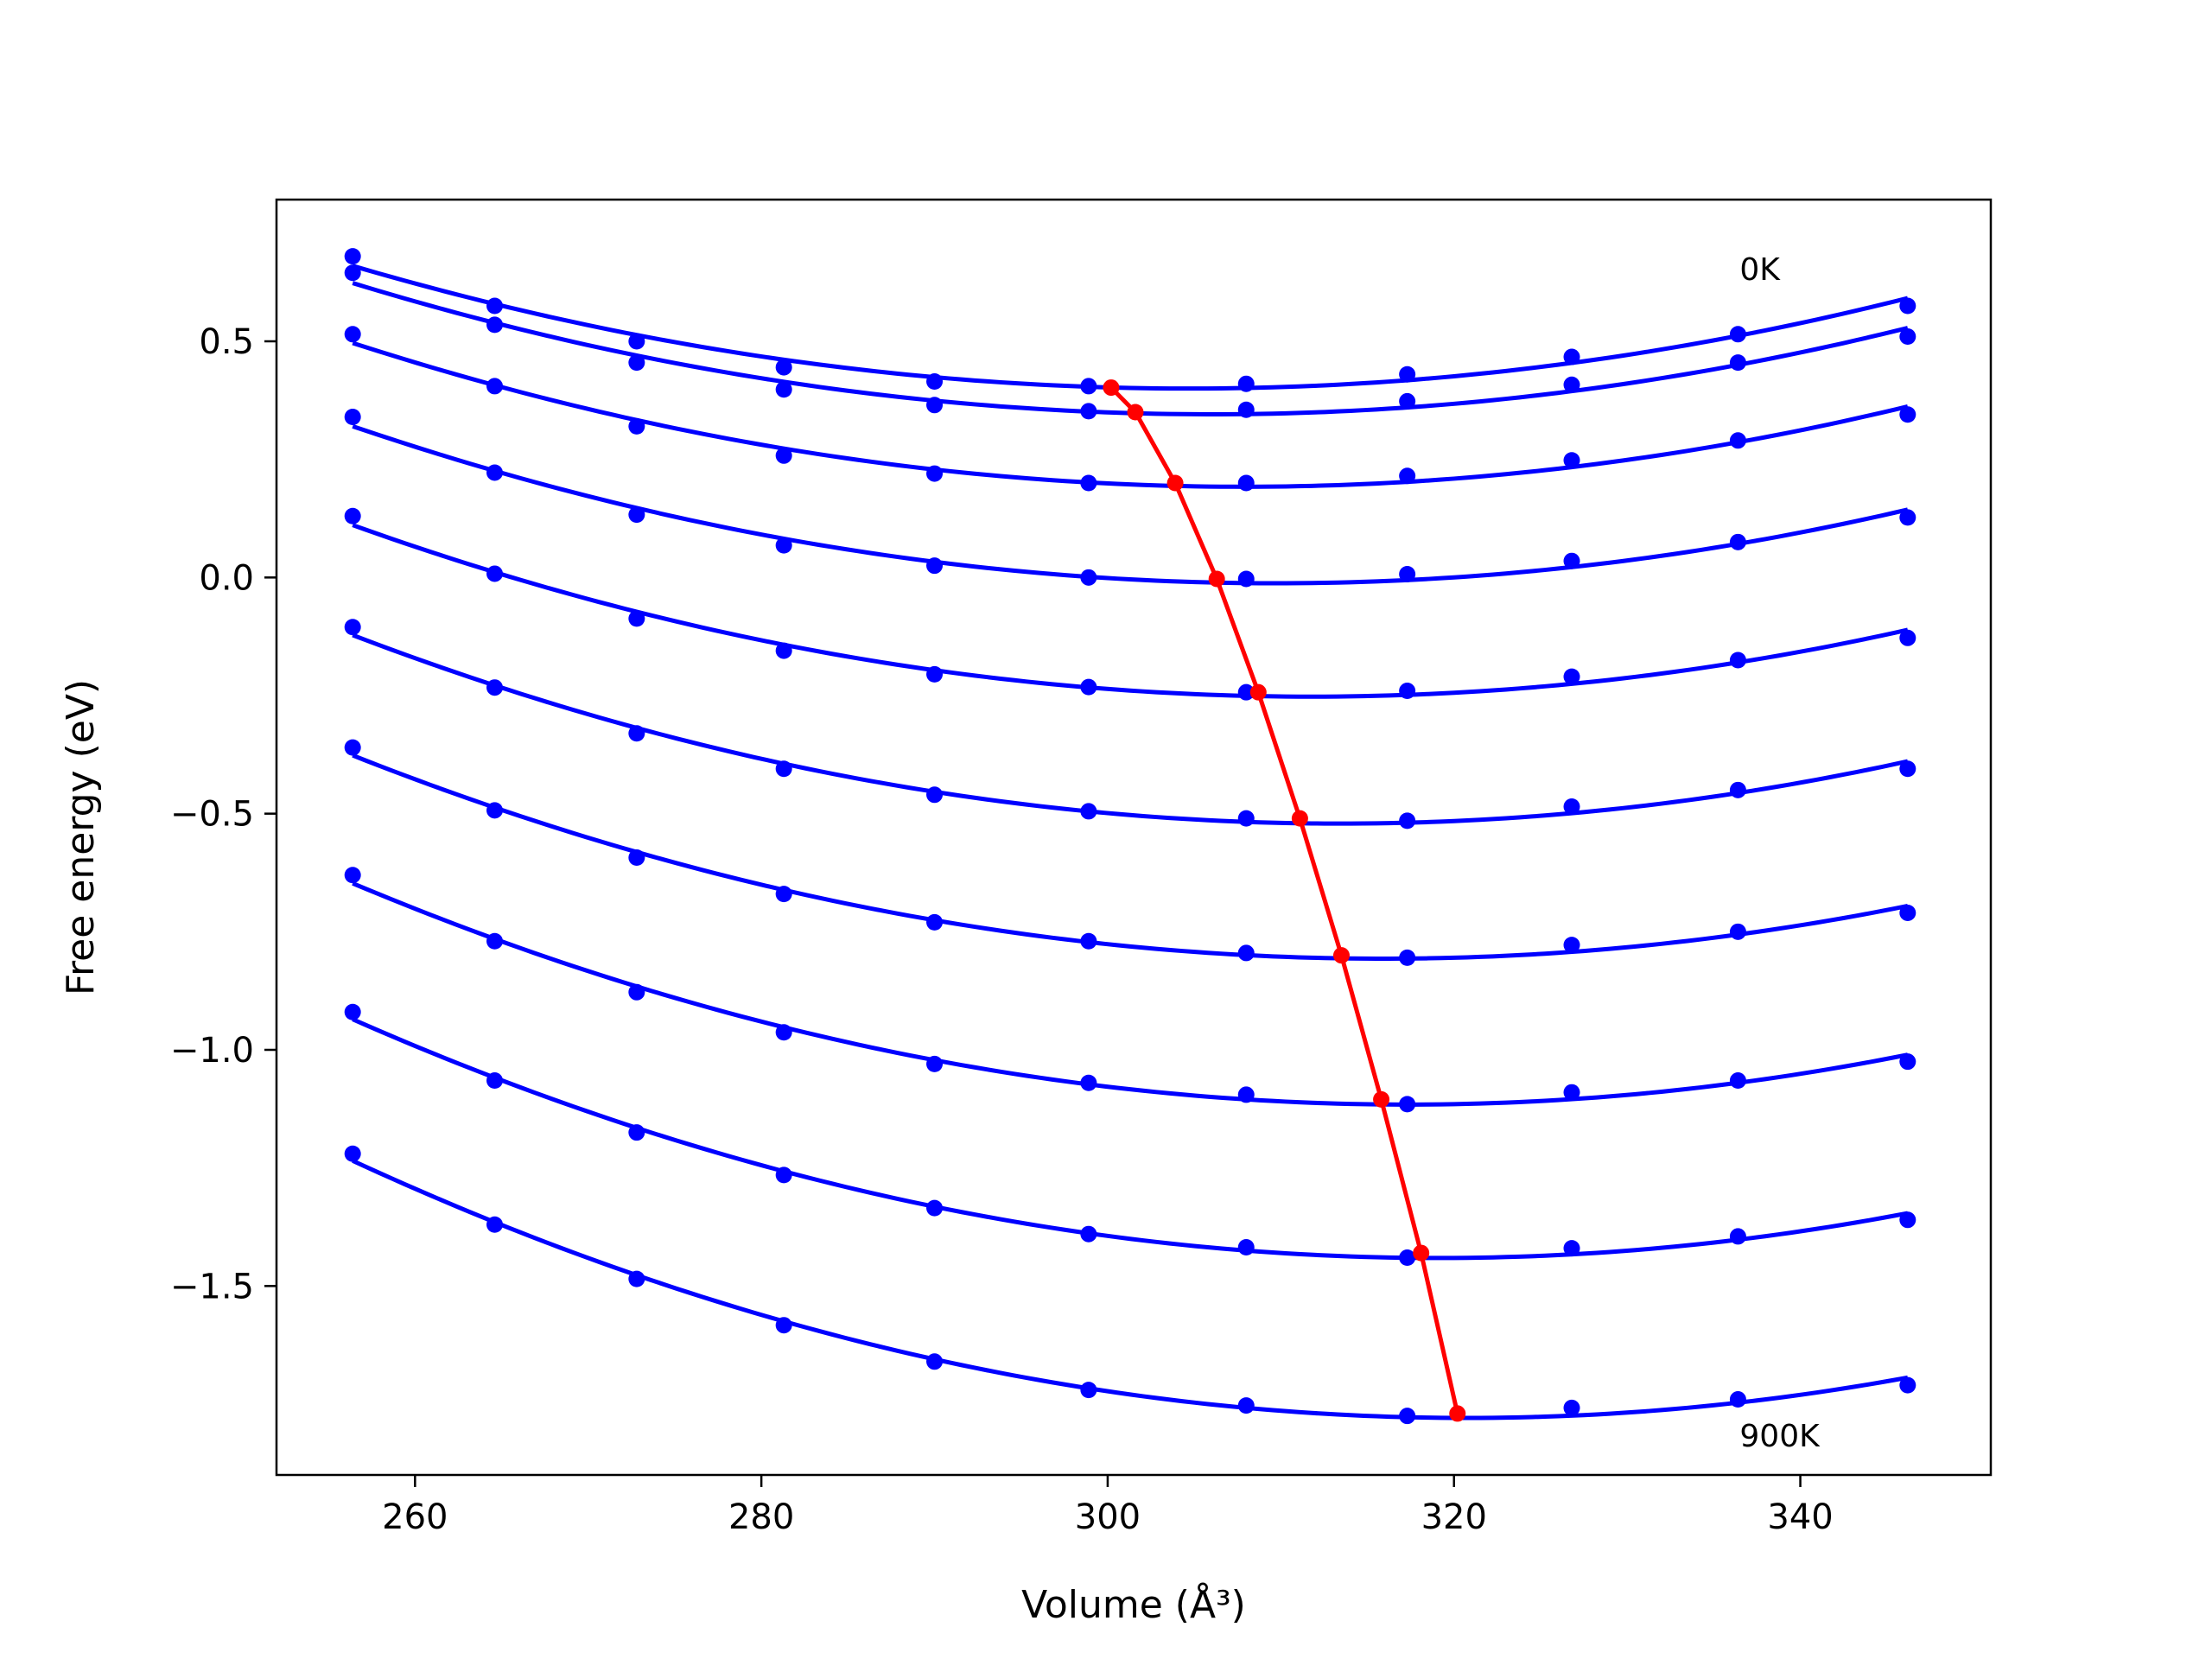 The image size is (2212, 1659). I want to click on x-axis-label: Volume (Å³), so click(1133, 1604).